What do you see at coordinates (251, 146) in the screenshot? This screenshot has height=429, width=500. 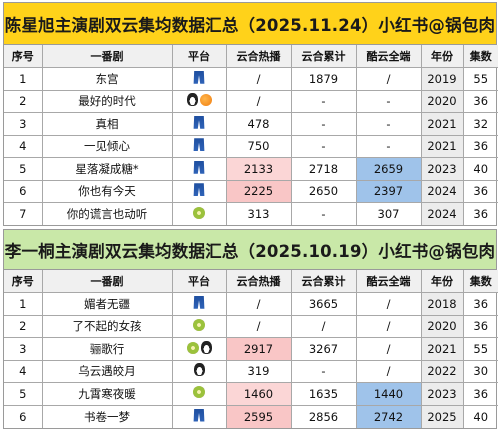 I see `table-row: 4 一见倾心 750- -2021 36` at bounding box center [251, 146].